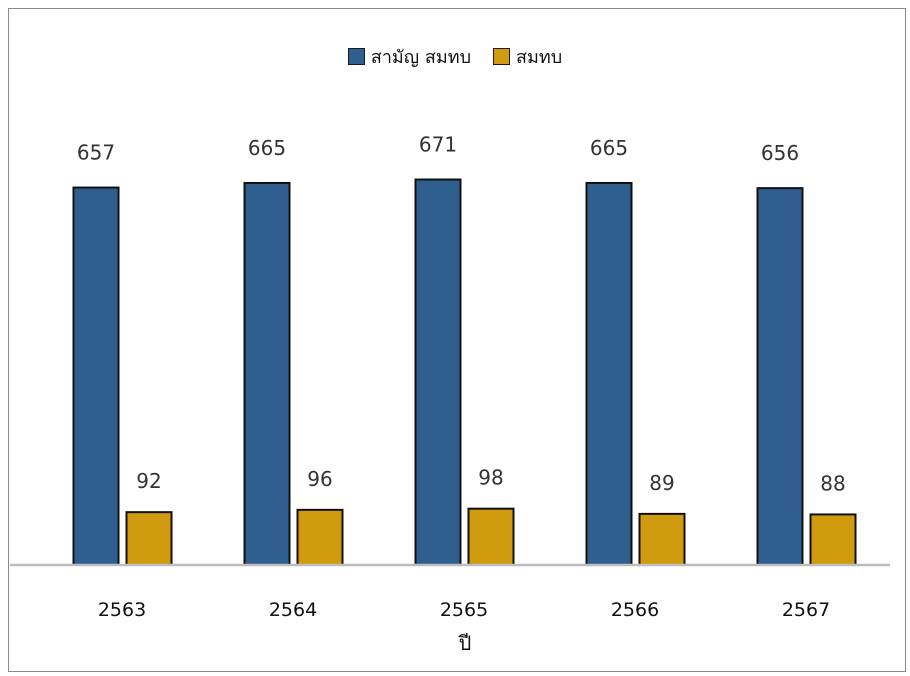  I want to click on data-label-series-1-2565: 671, so click(438, 145).